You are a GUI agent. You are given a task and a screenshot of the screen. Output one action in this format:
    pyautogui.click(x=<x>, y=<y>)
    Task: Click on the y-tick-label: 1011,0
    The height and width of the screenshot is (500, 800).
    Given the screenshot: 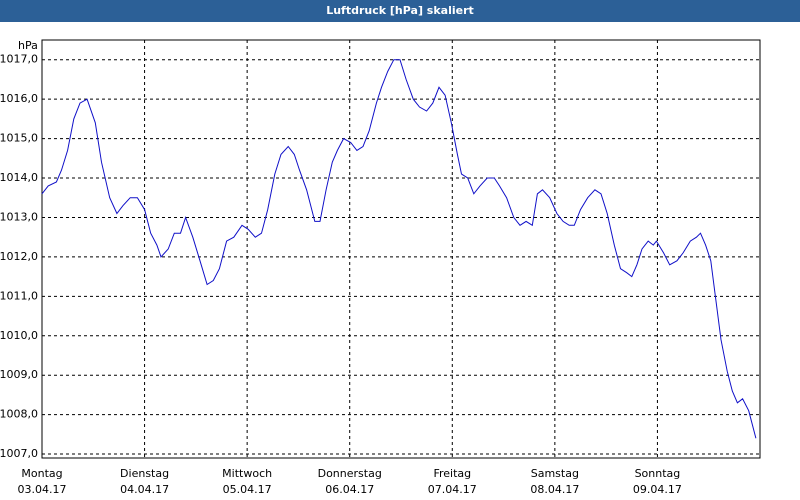 What is the action you would take?
    pyautogui.click(x=19, y=295)
    